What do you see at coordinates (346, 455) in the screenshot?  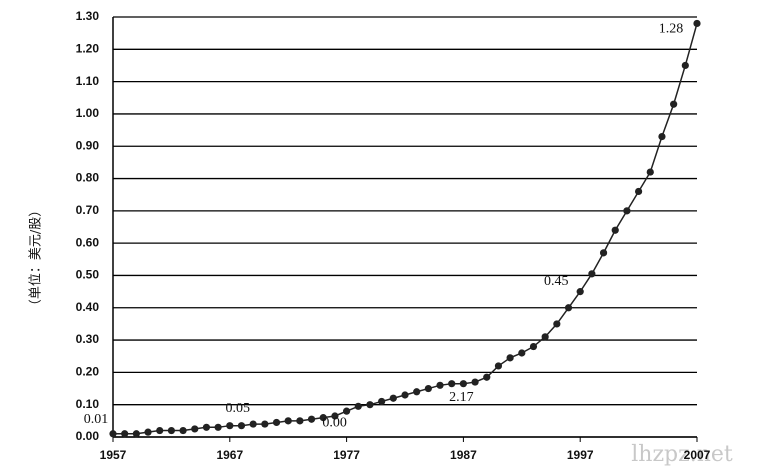 I see `x-tick-label: 1977` at bounding box center [346, 455].